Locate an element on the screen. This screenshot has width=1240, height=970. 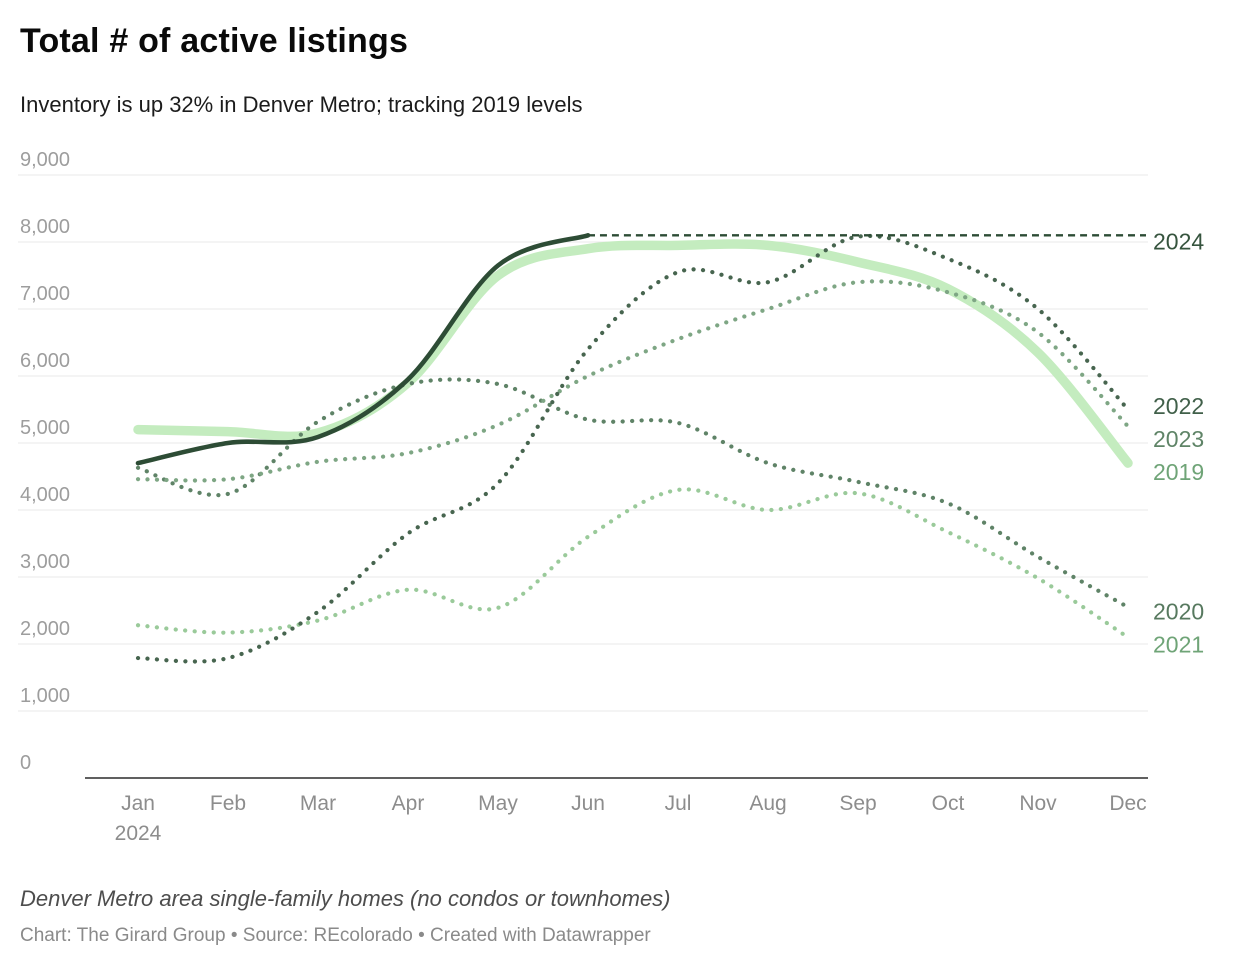
y-tick-label: 8,000 is located at coordinates (45, 227).